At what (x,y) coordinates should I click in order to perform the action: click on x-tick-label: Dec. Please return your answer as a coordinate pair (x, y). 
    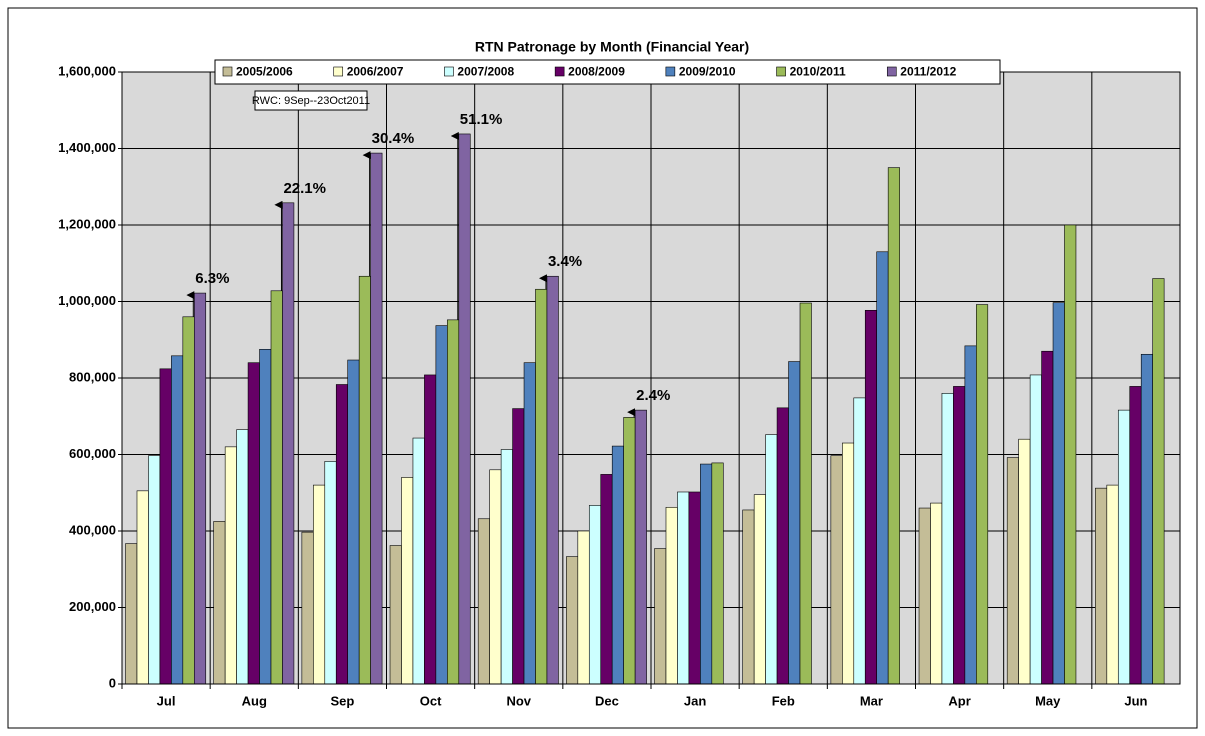
    Looking at the image, I should click on (607, 700).